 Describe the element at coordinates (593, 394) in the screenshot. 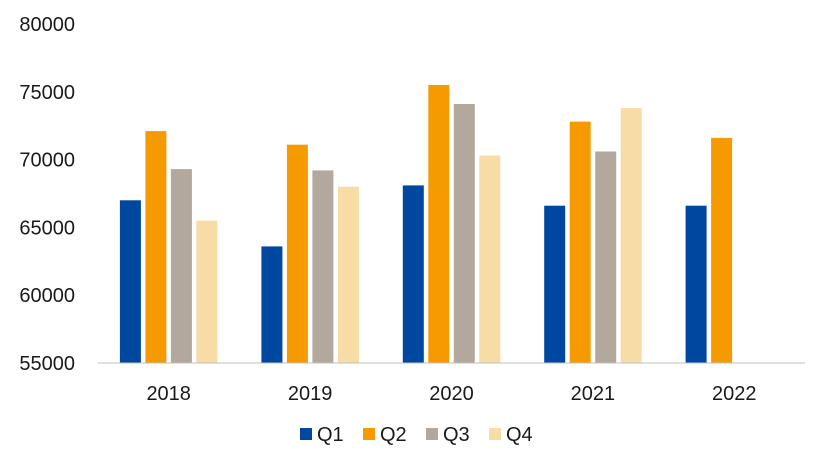

I see `x-tick-label: 2021` at that location.